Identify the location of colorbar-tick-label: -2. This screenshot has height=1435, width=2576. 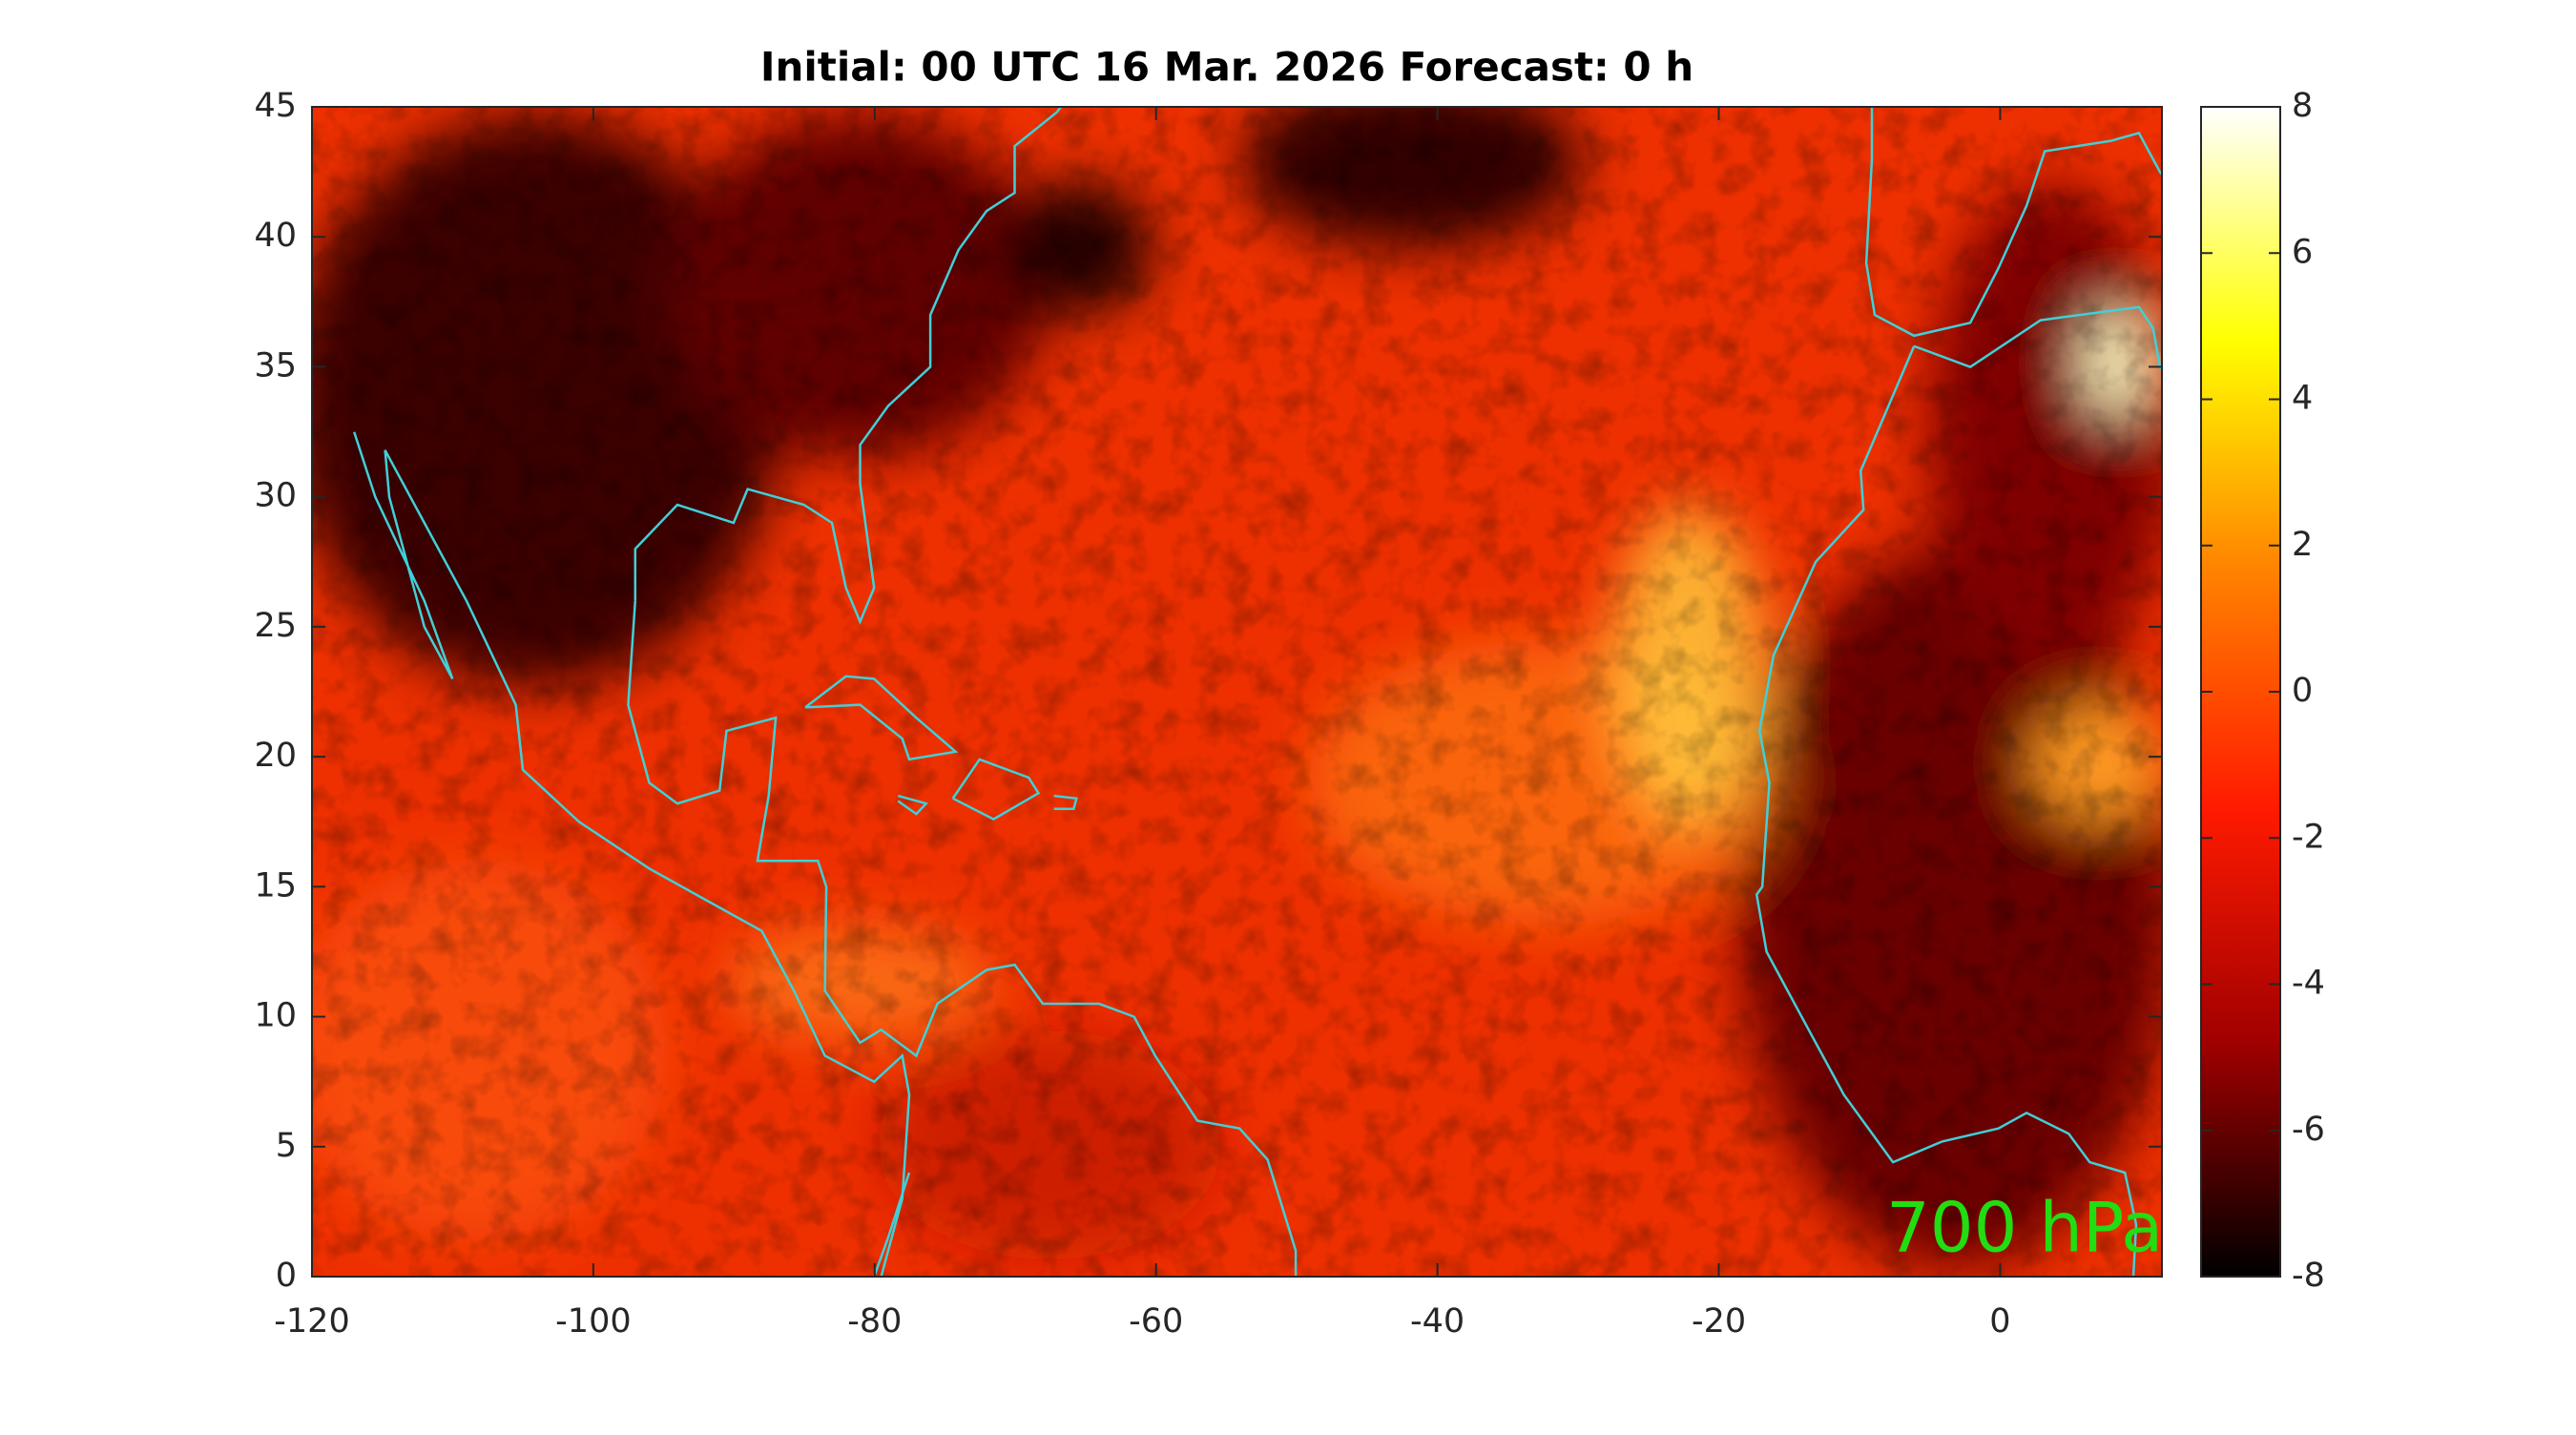
(2308, 837).